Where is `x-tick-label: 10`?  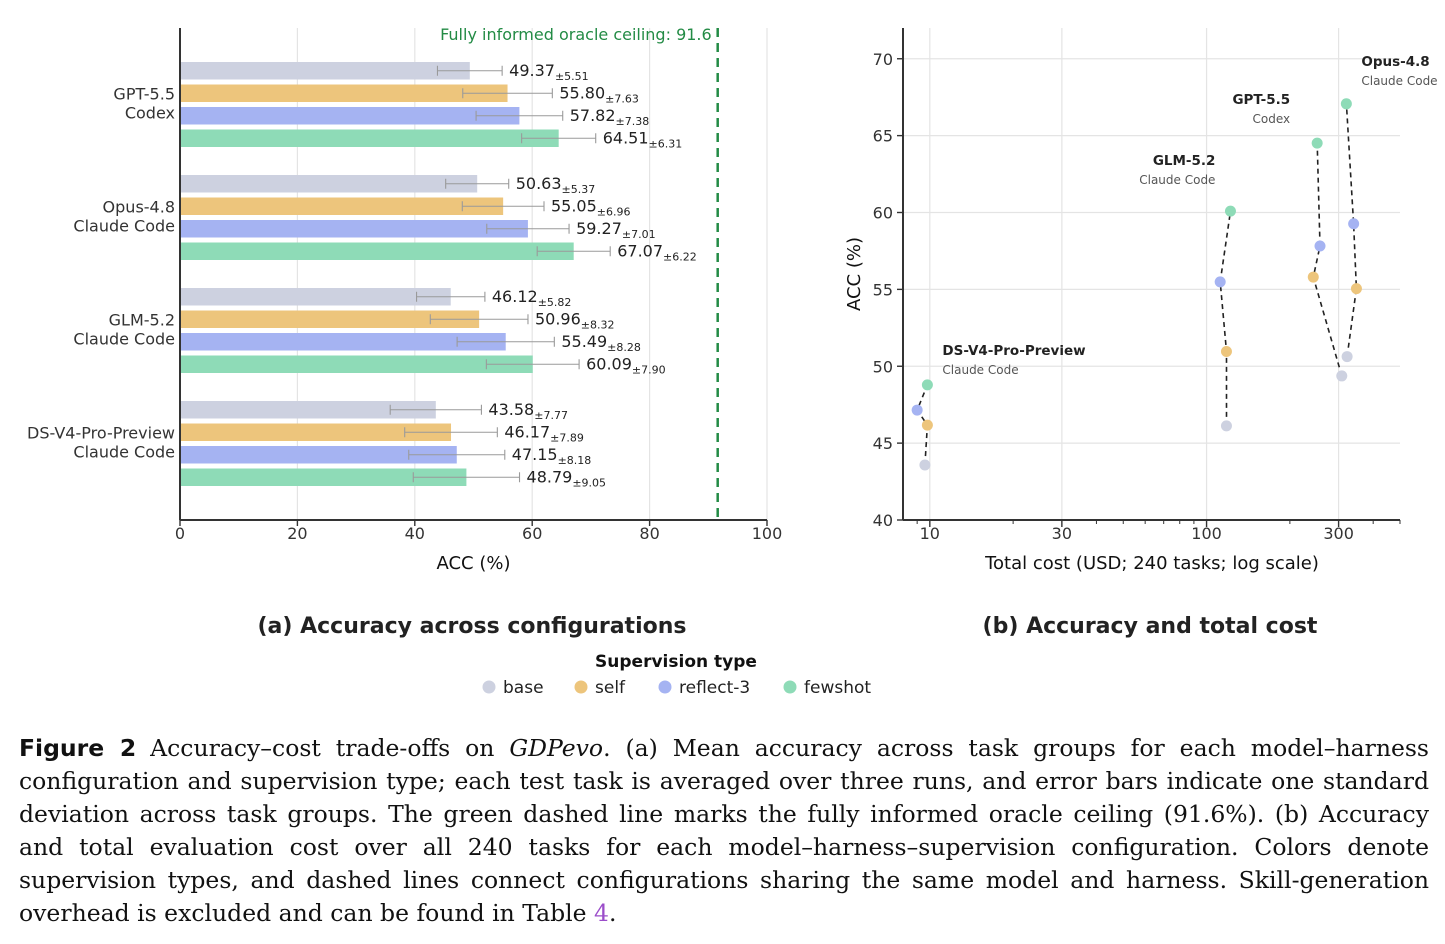 x-tick-label: 10 is located at coordinates (930, 533).